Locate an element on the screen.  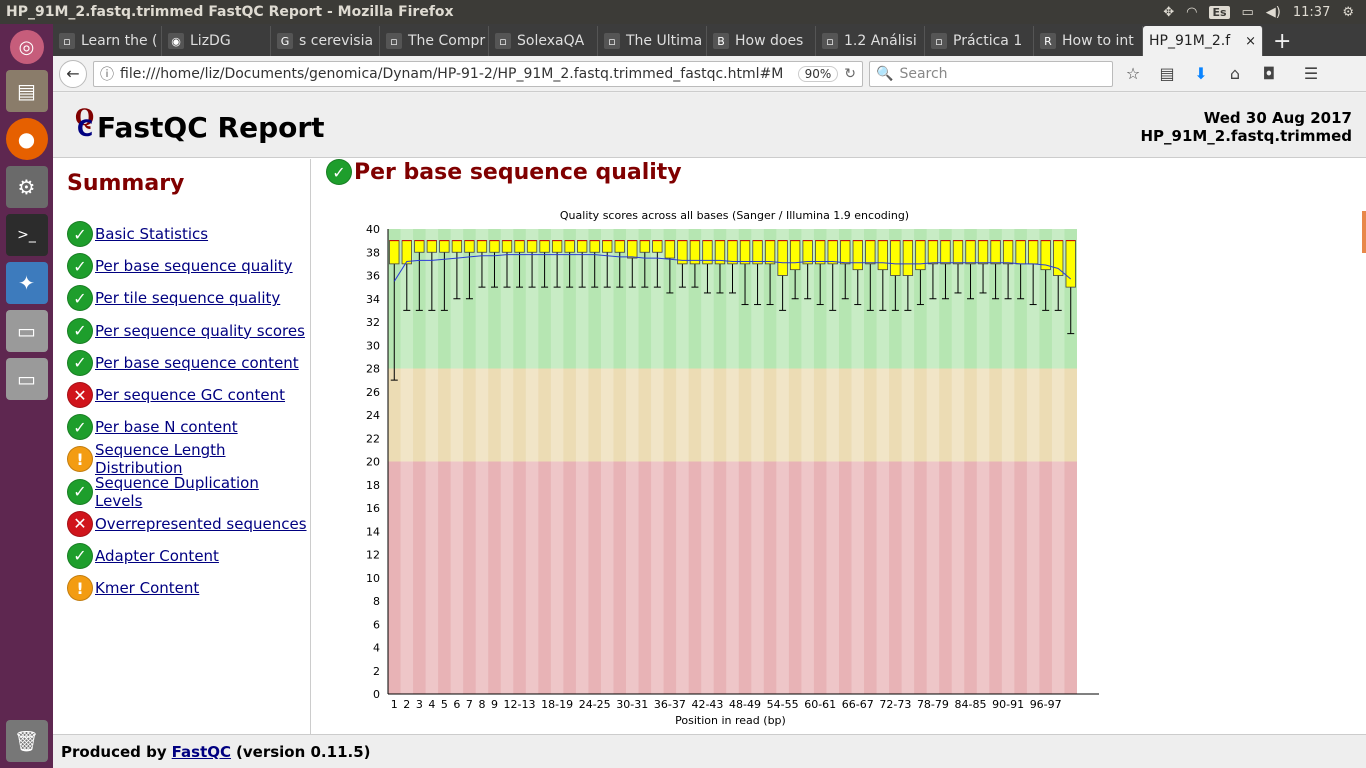
home-icon: ⌂ is located at coordinates (1235, 73).